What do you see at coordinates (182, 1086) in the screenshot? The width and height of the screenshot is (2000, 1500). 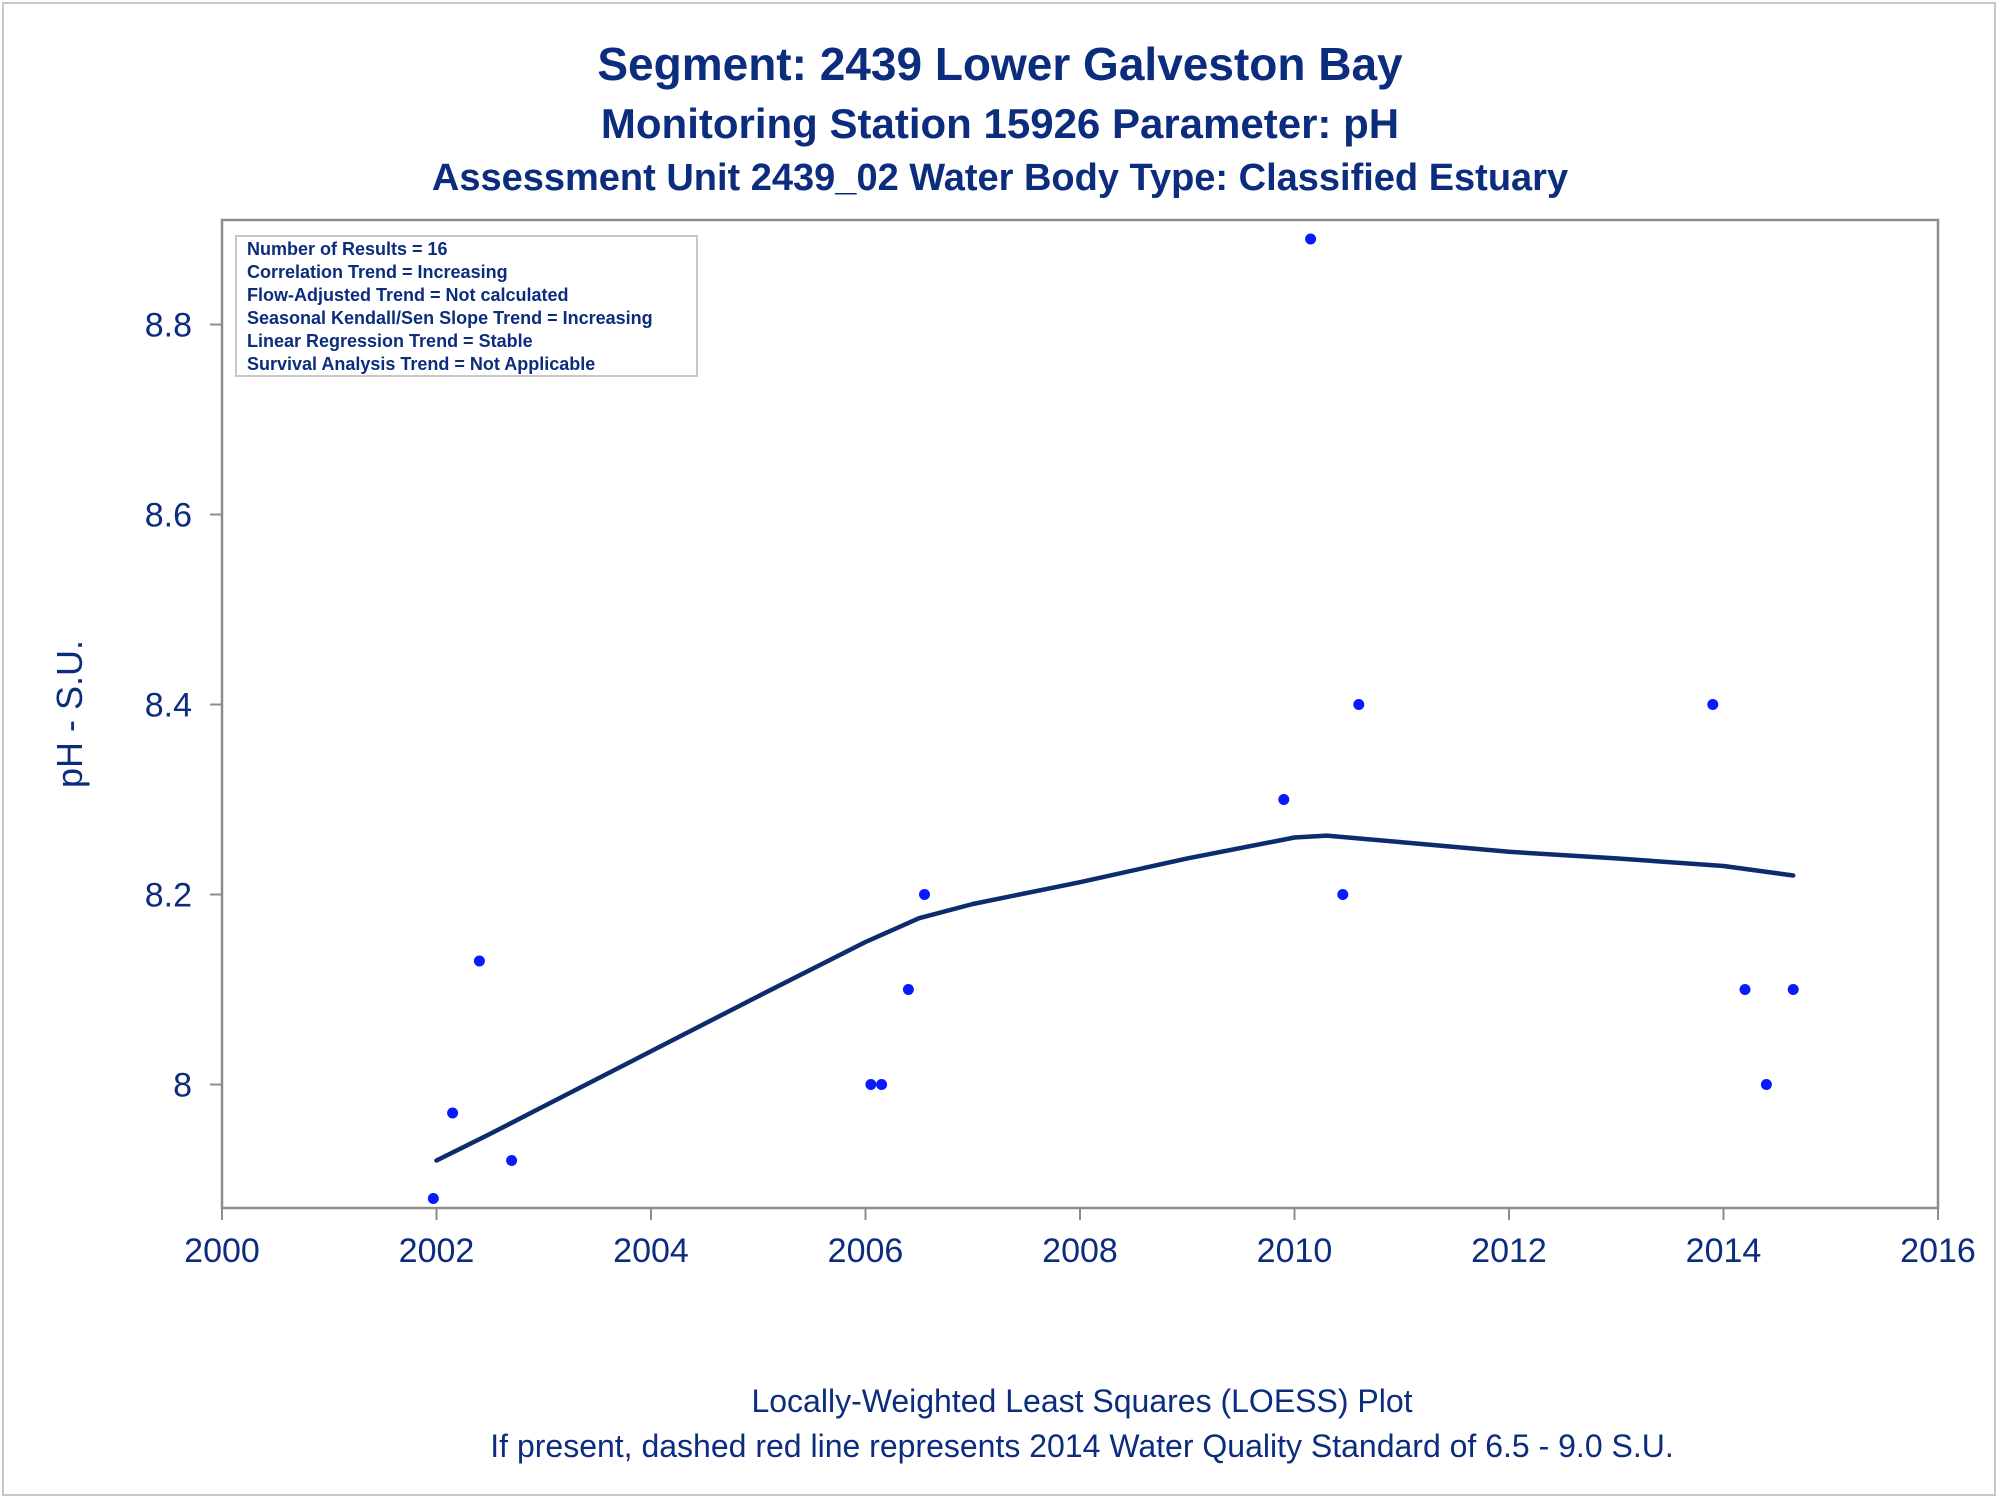 I see `y-tick-label: 8` at bounding box center [182, 1086].